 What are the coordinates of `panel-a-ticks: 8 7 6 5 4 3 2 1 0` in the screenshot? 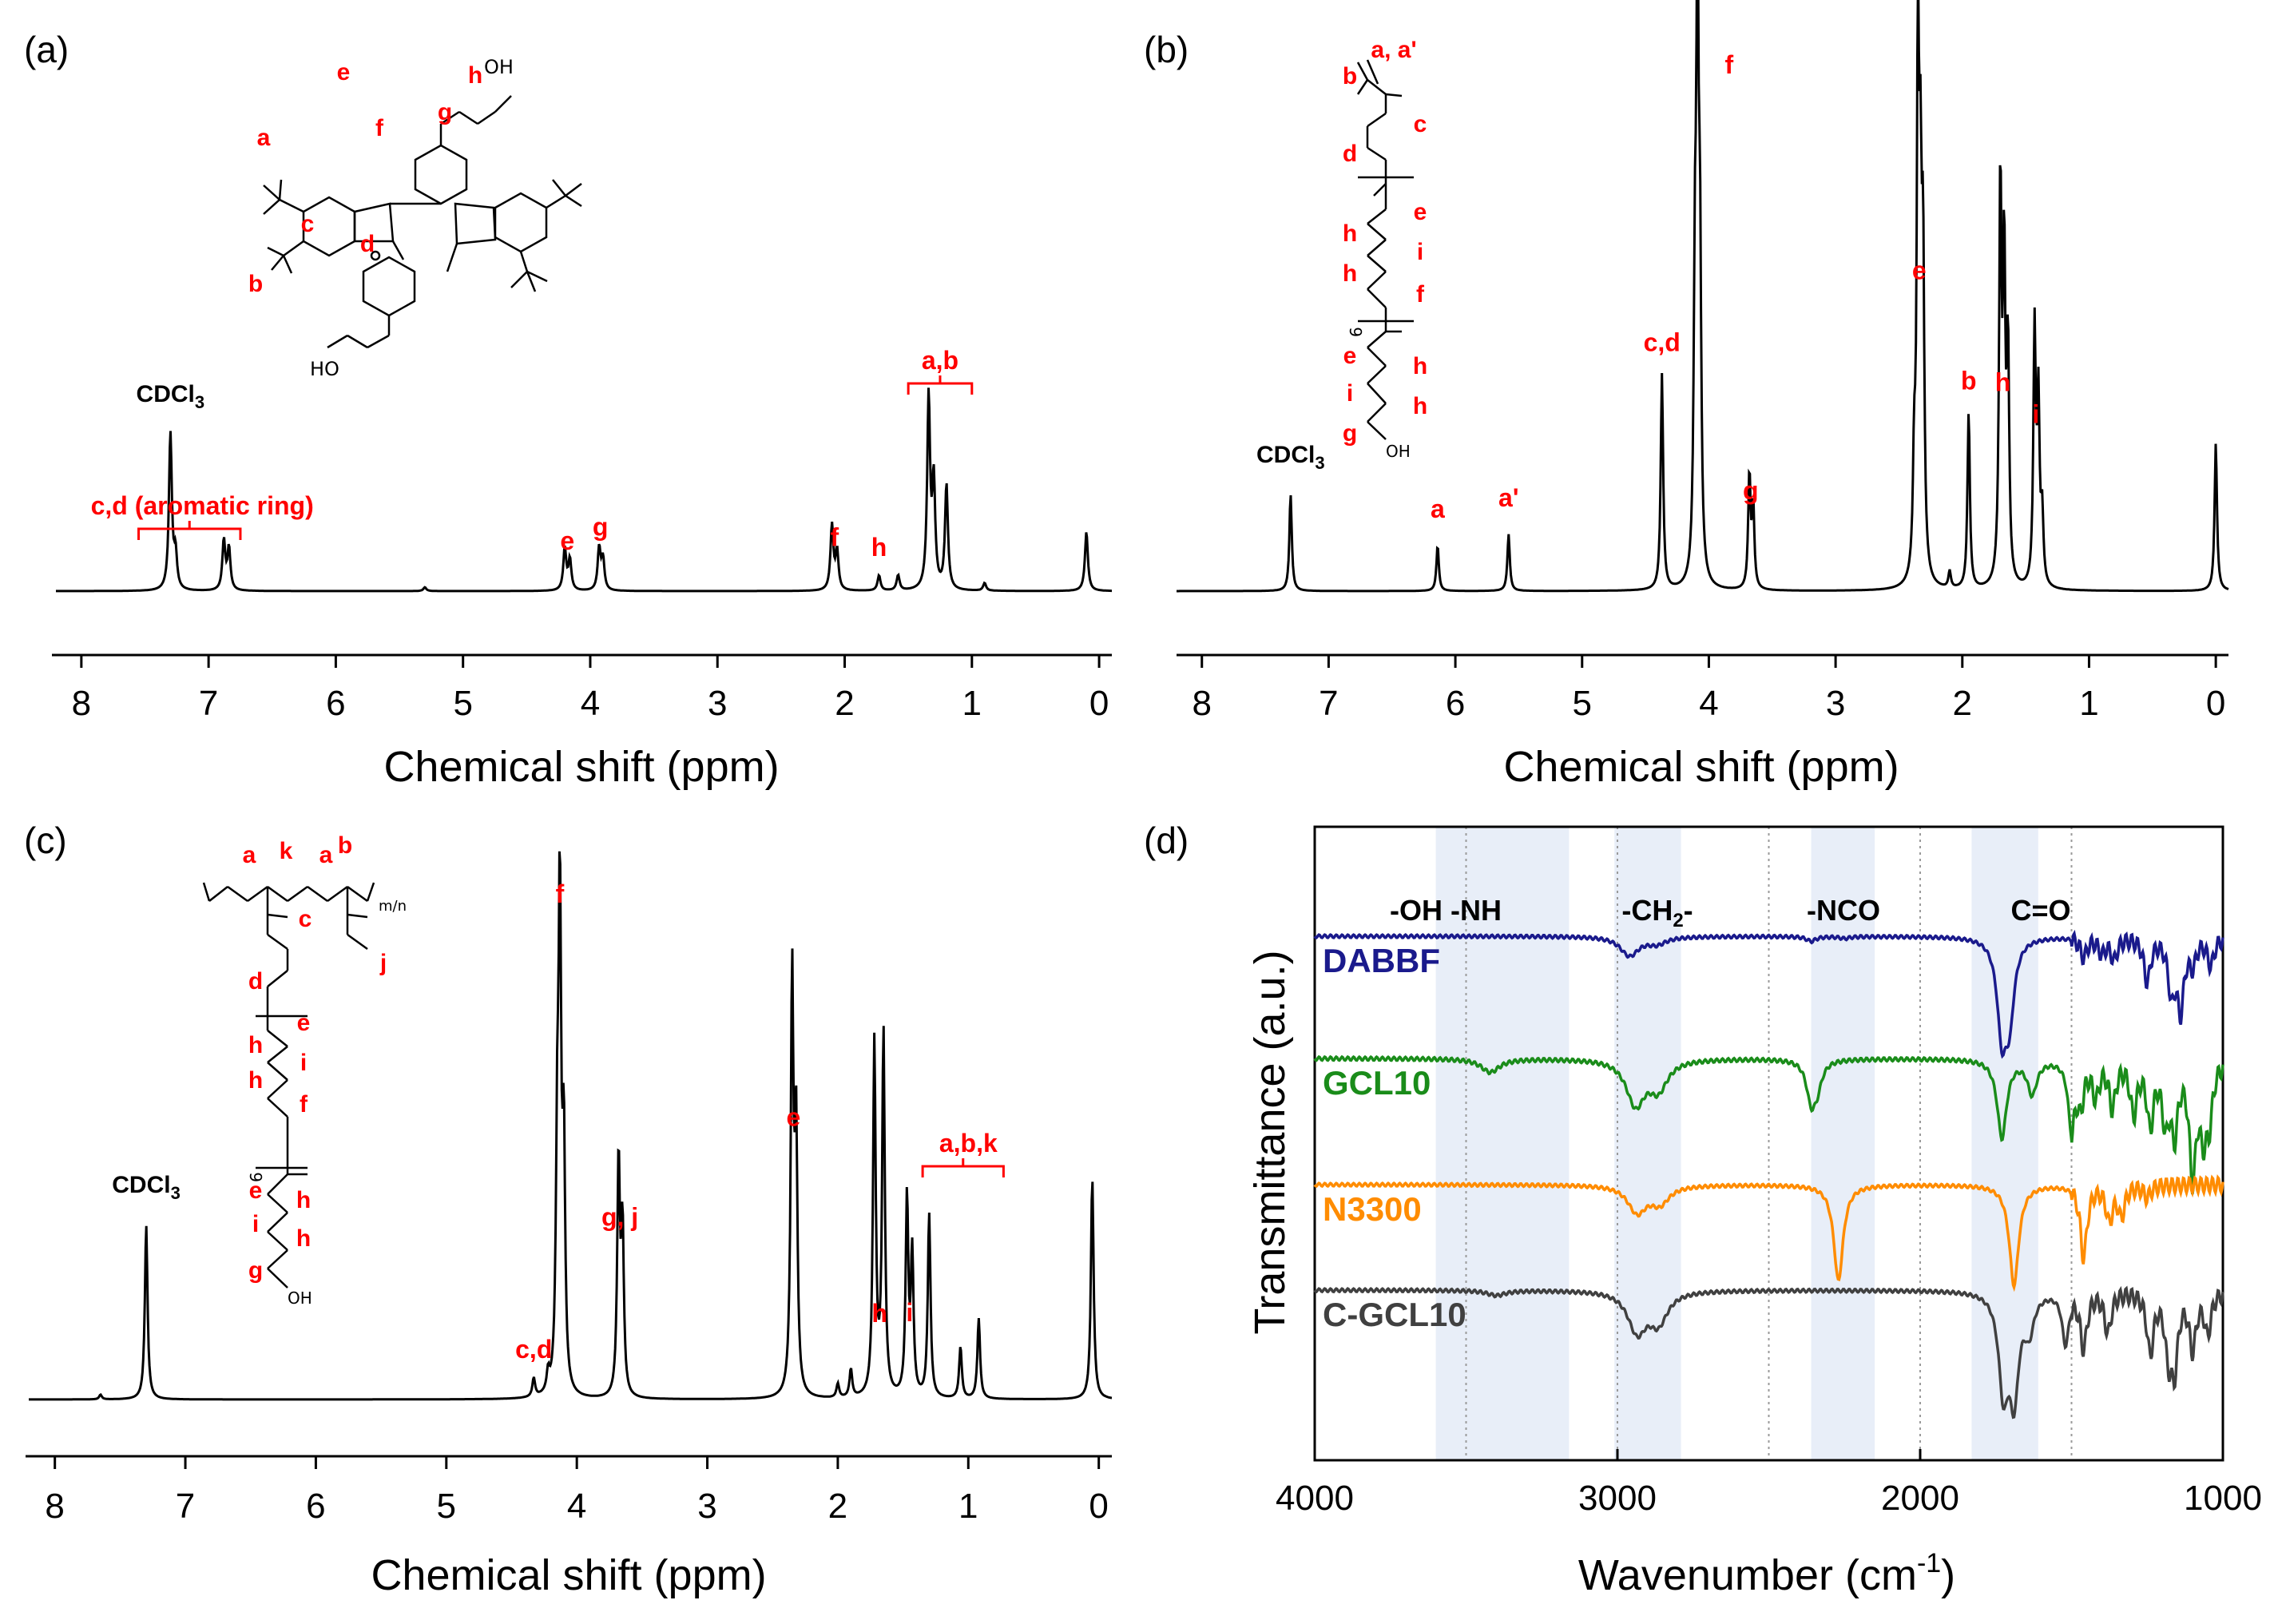 It's located at (590, 689).